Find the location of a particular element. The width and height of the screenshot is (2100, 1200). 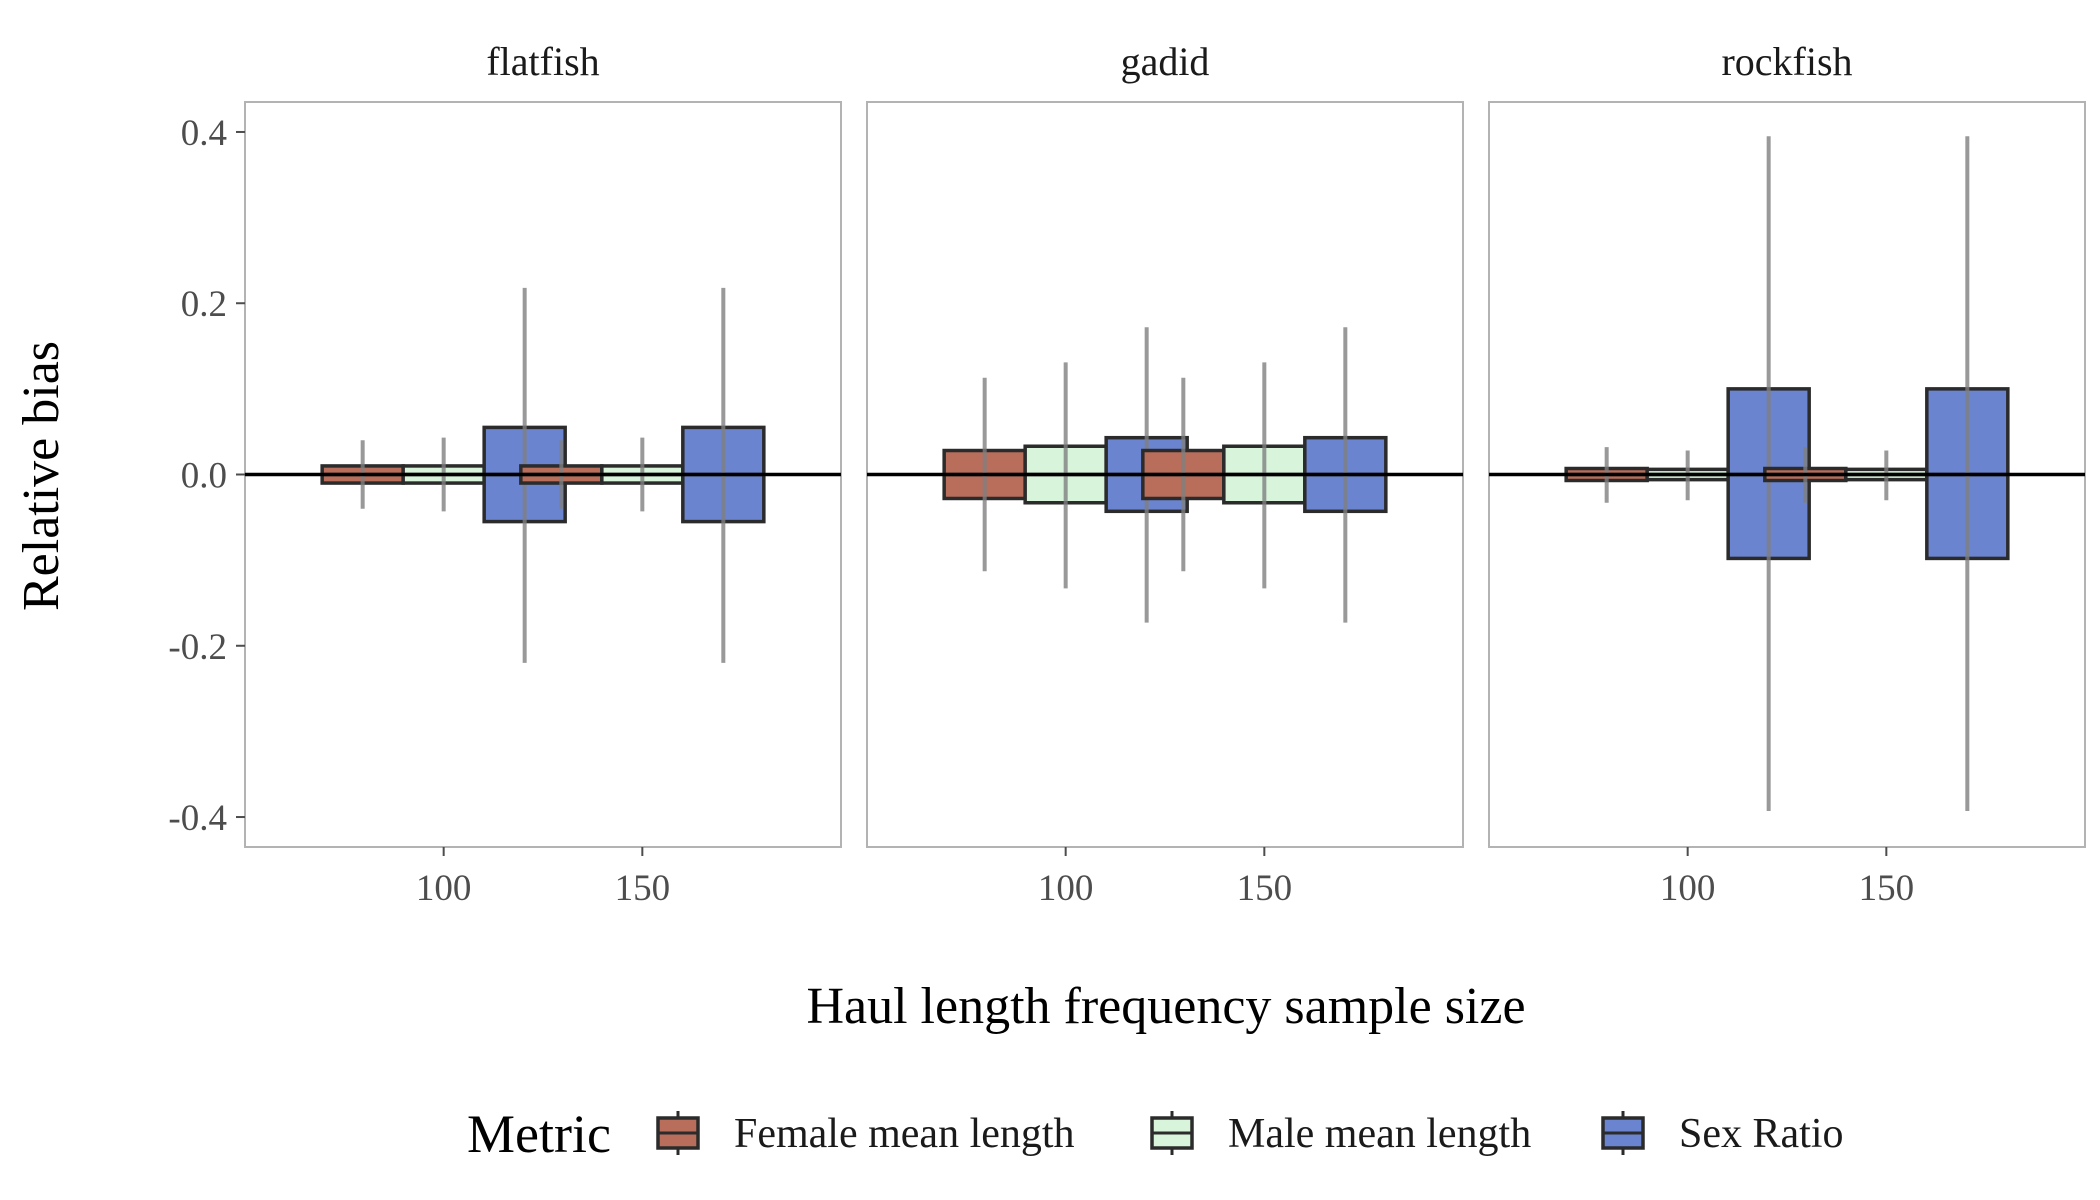

x-axis-title: Haul length frequency sample size is located at coordinates (1165, 1006).